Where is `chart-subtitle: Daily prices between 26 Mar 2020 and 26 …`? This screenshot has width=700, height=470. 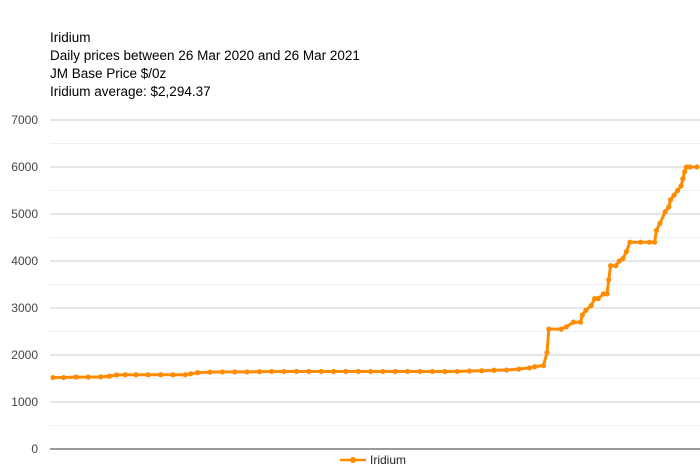
chart-subtitle: Daily prices between 26 Mar 2020 and 26 … is located at coordinates (205, 55).